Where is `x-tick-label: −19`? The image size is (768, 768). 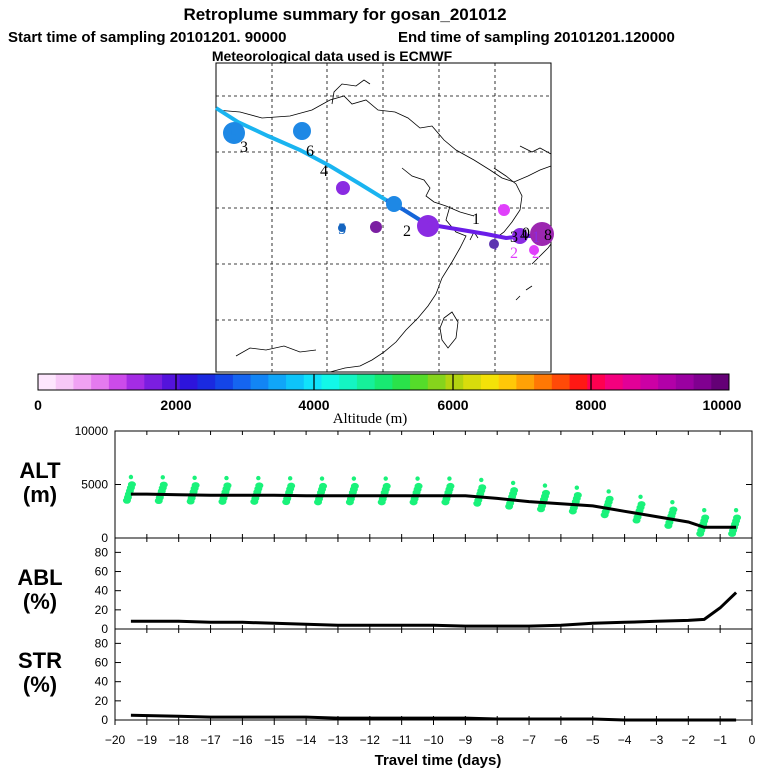
x-tick-label: −19 is located at coordinates (147, 740).